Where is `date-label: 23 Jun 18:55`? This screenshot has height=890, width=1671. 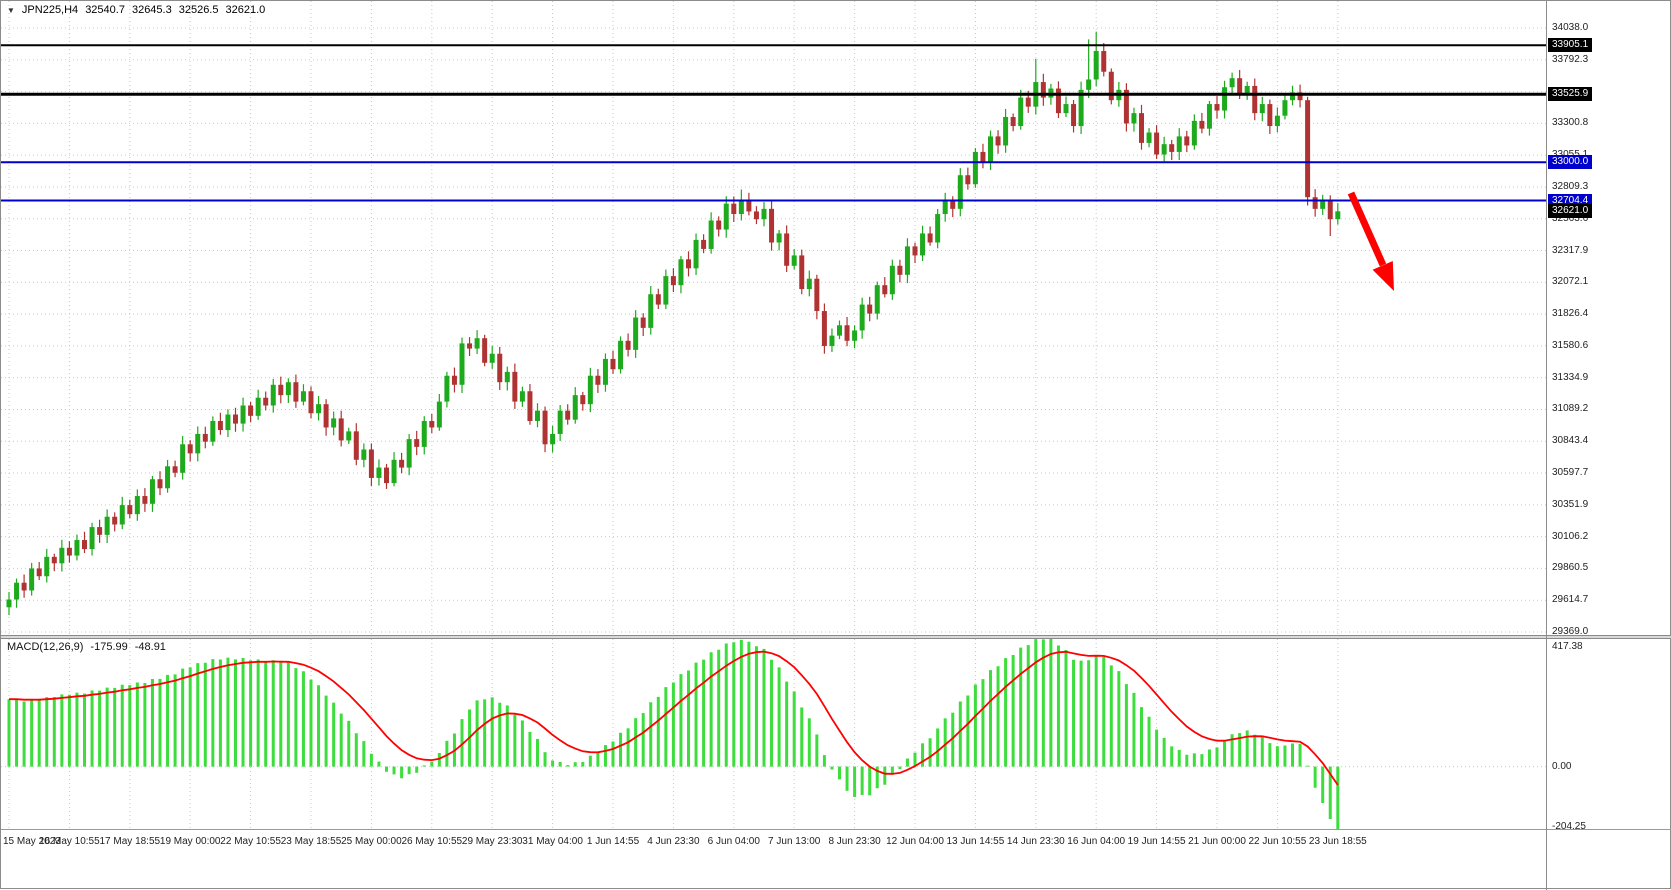
date-label: 23 Jun 18:55 is located at coordinates (1337, 841).